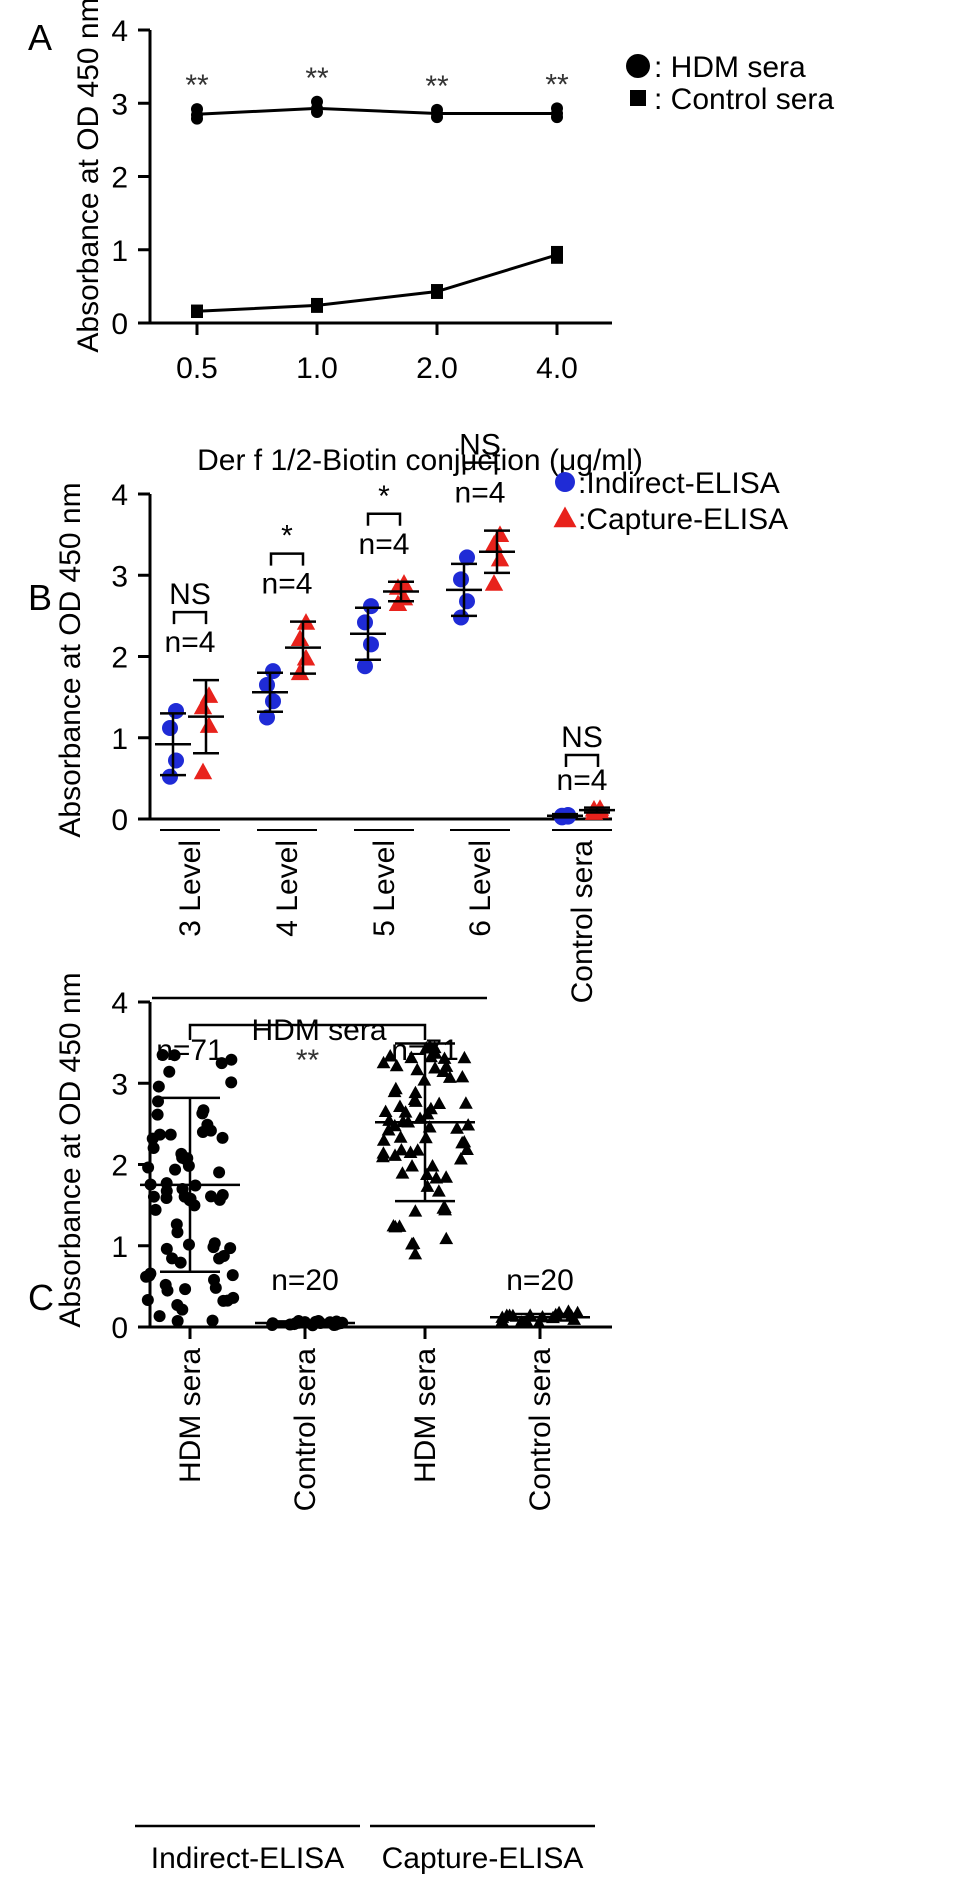 The image size is (969, 1885). I want to click on panel-a-x-tick-label: 4.0, so click(557, 368).